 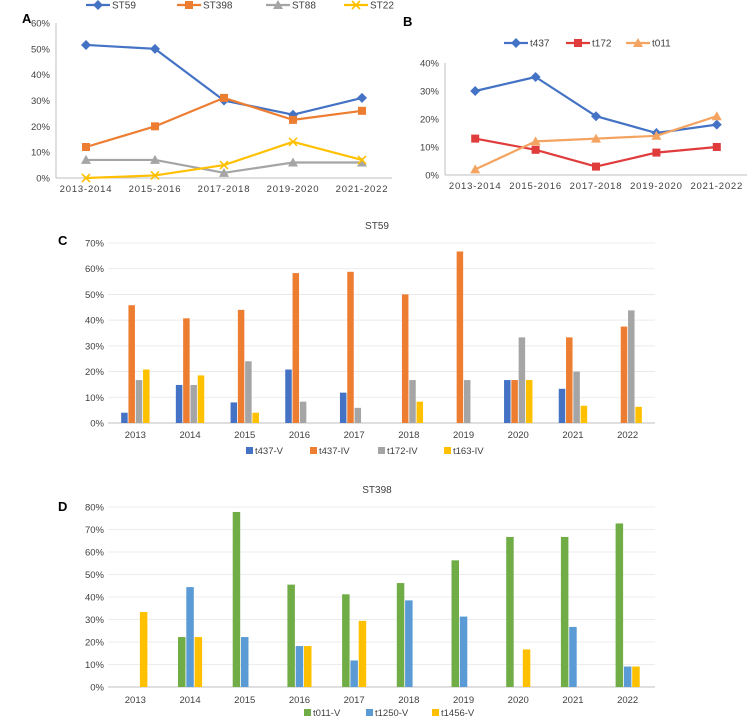 I want to click on y-tick-label: 60%, so click(x=95, y=269).